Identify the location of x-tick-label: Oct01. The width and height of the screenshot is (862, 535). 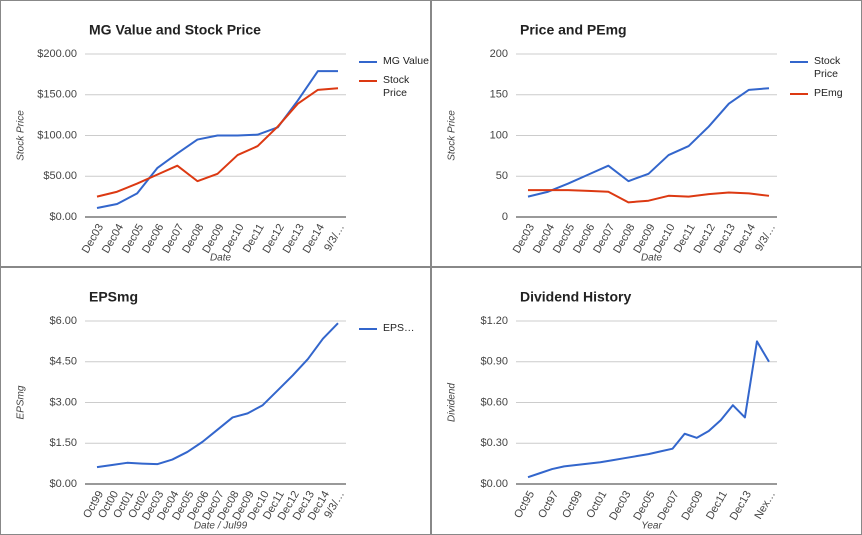
(596, 504).